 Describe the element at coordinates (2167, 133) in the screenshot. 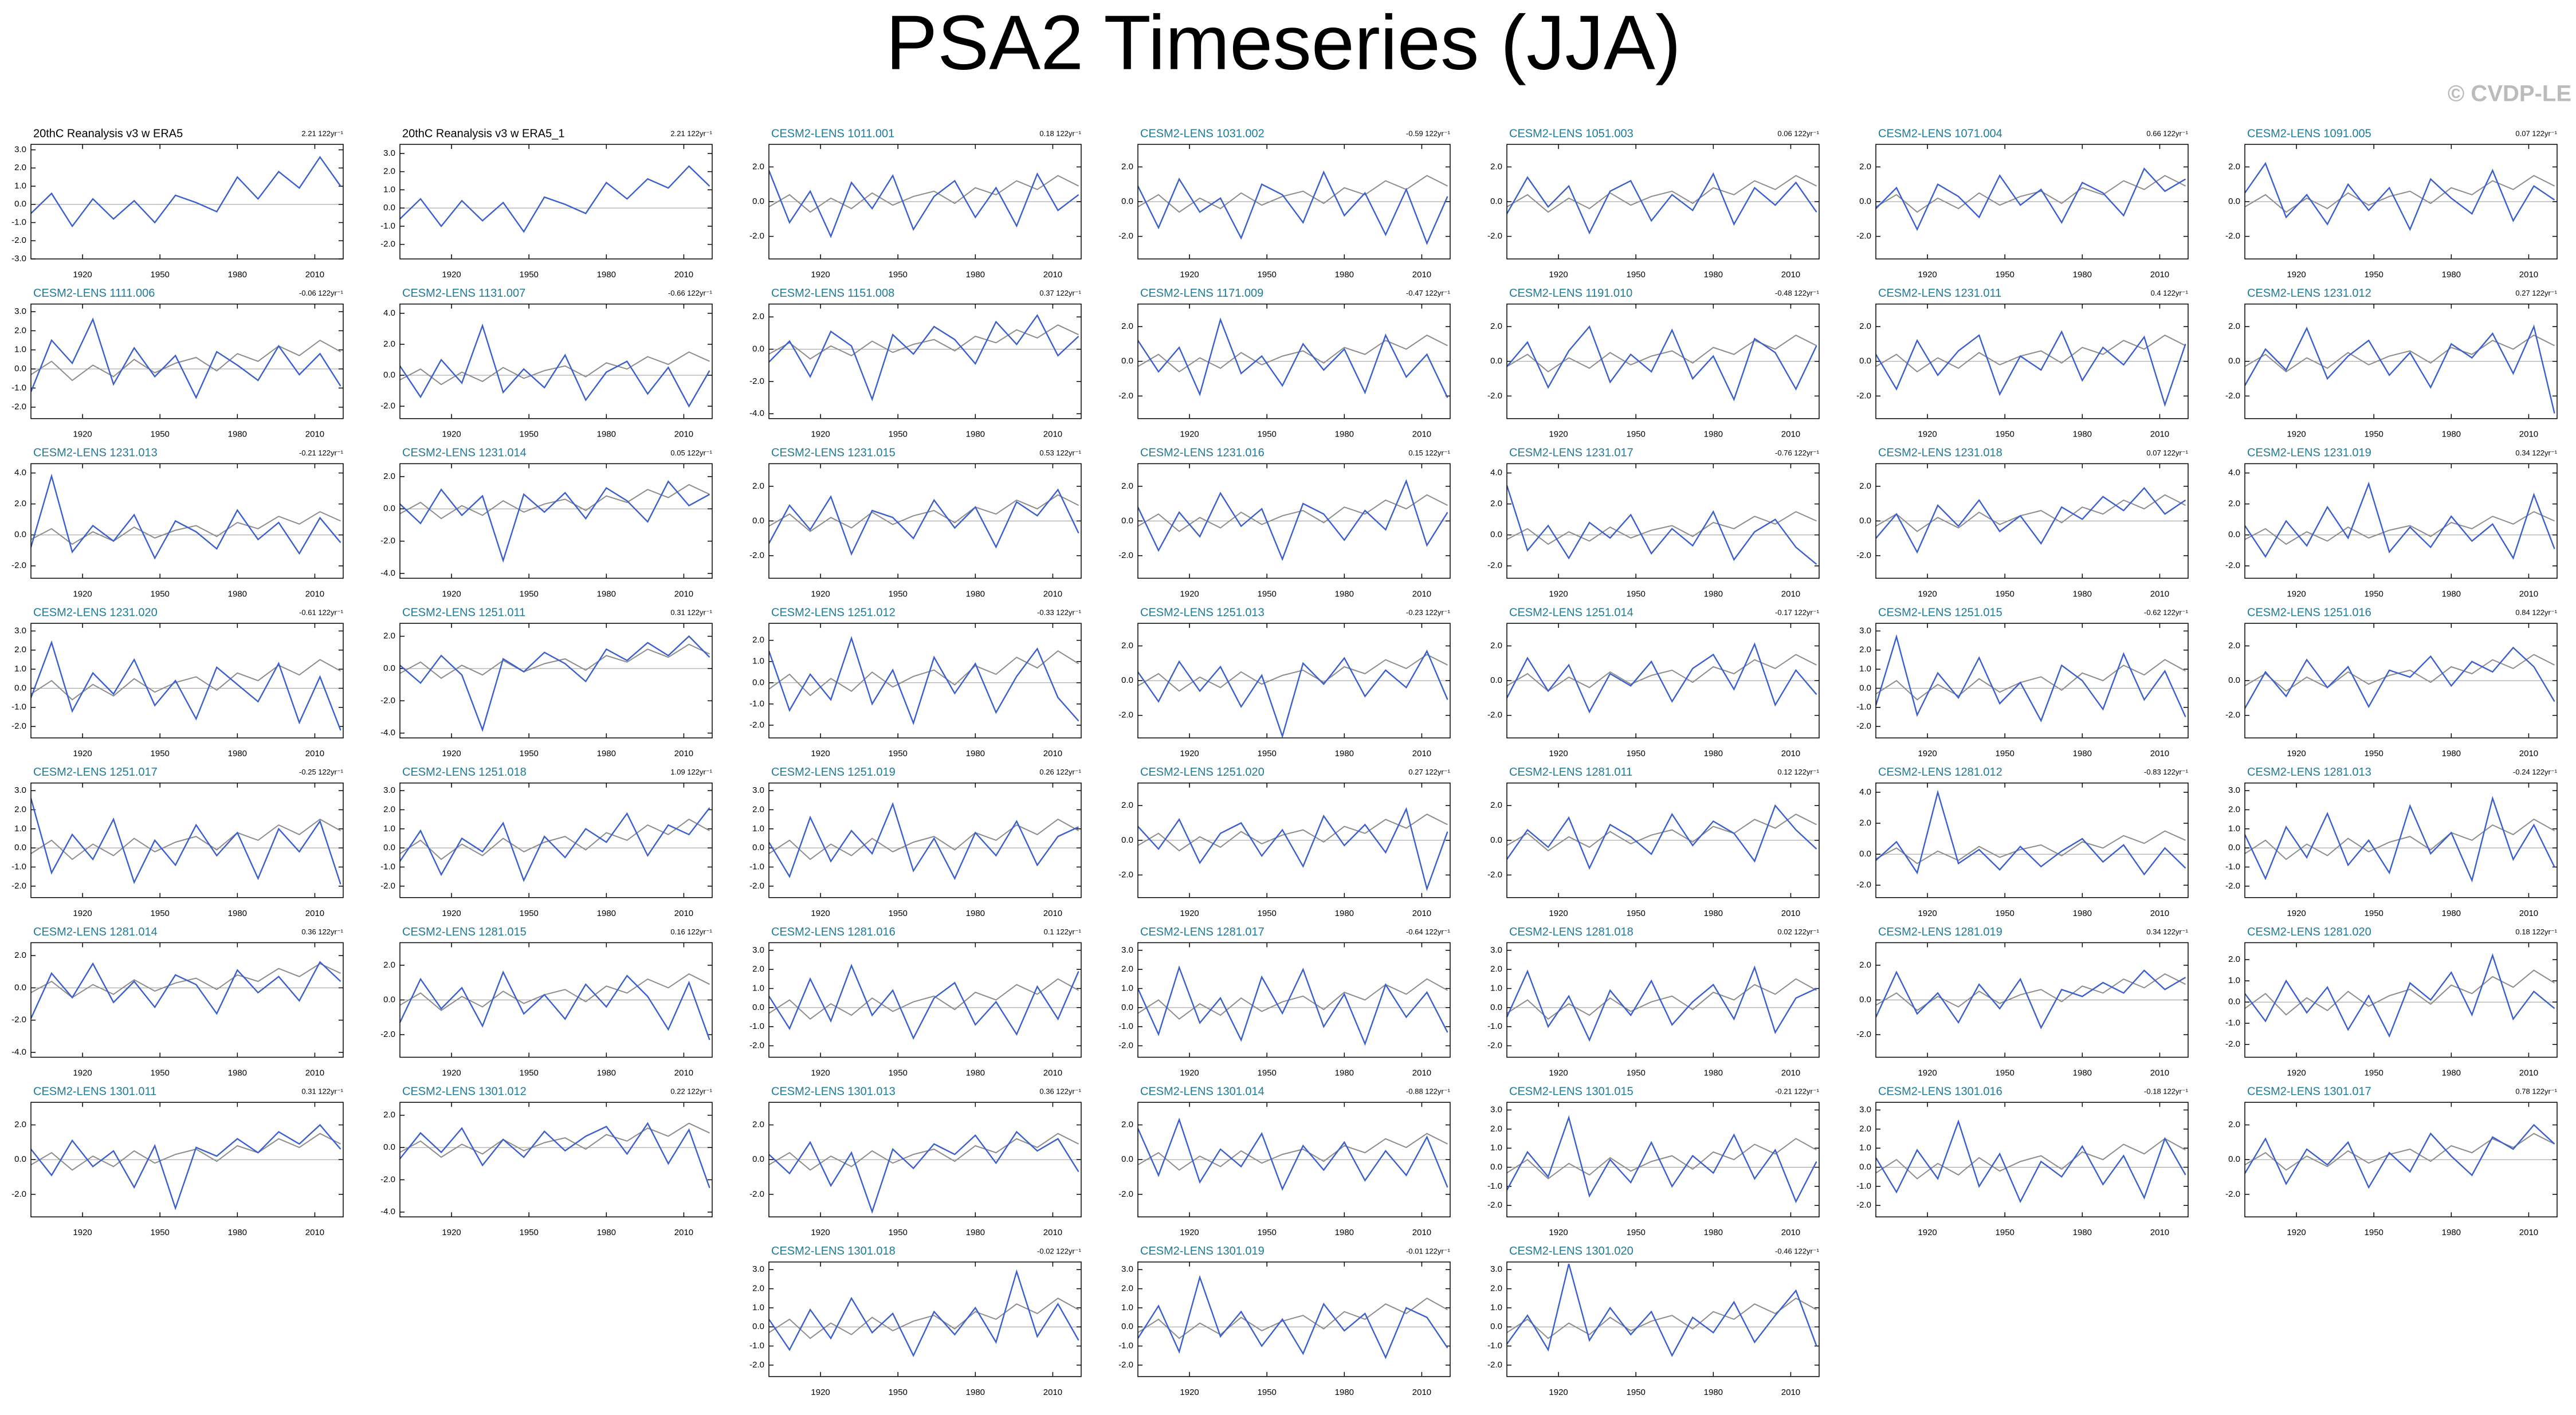

I see `trend-label: 0.66 122yr⁻¹` at that location.